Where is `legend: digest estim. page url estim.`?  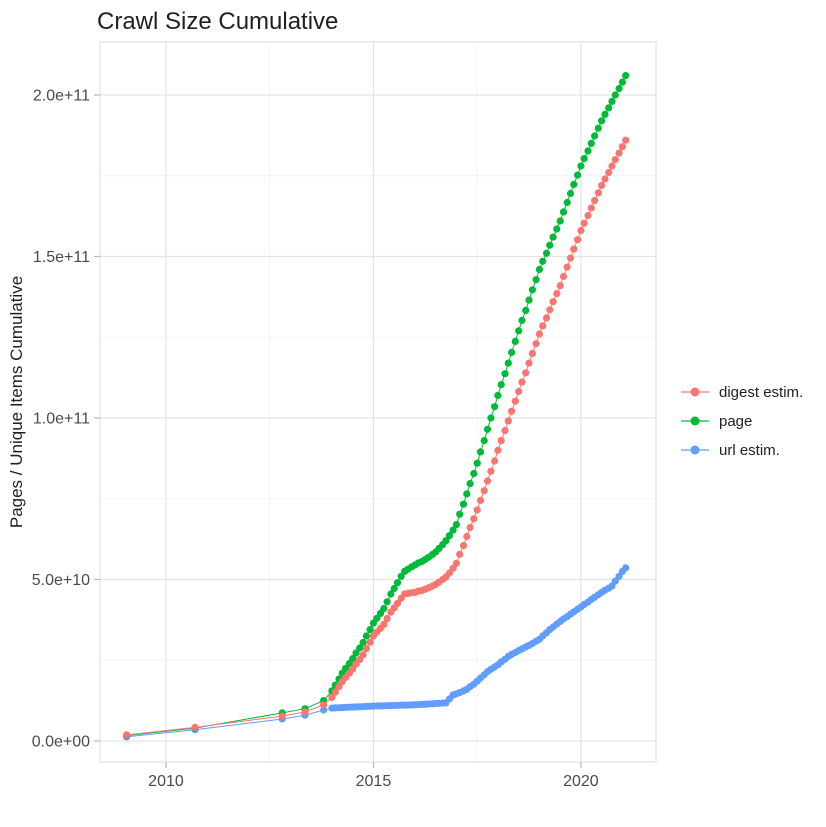
legend: digest estim. page url estim. is located at coordinates (742, 421).